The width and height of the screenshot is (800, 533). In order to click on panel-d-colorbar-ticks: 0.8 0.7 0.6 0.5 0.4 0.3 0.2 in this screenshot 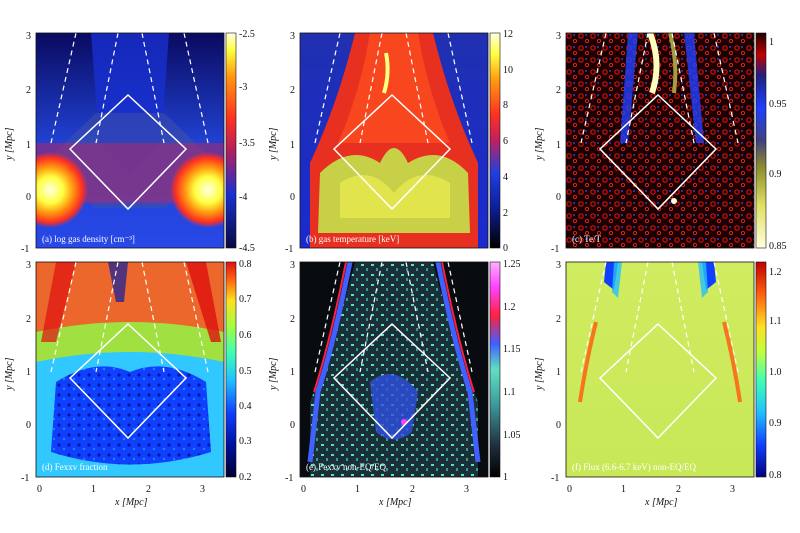, I will do `click(245, 371)`.